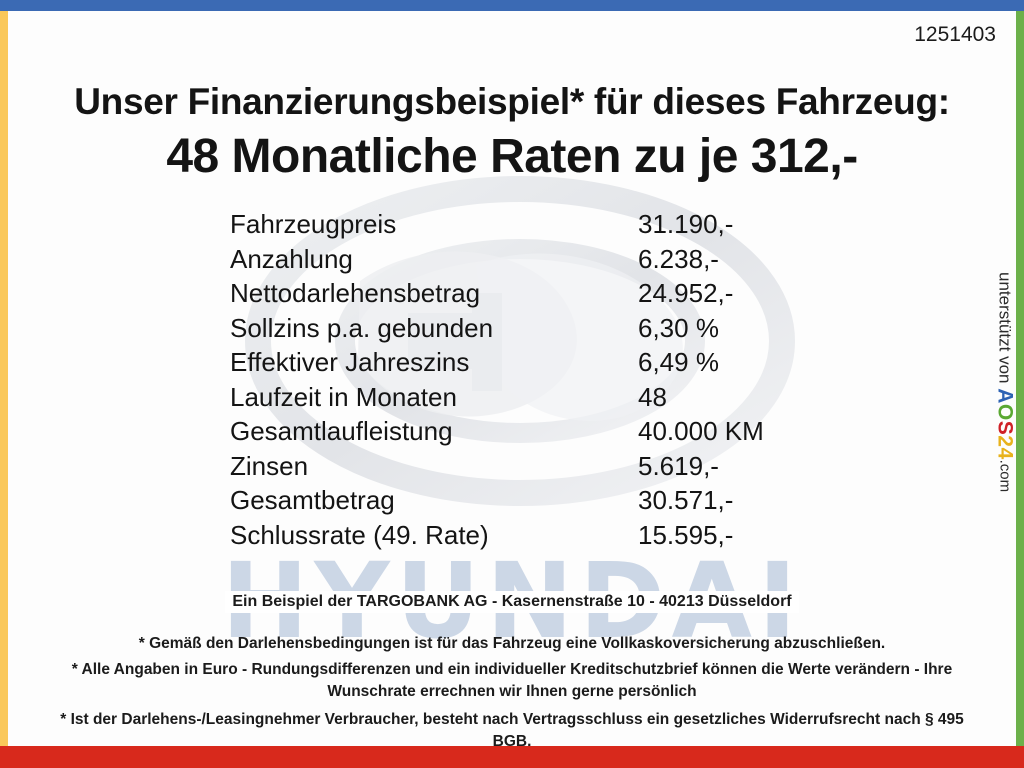 This screenshot has width=1024, height=768. What do you see at coordinates (519, 226) in the screenshot?
I see `table-row: Fahrzeugpreis 31.190,-` at bounding box center [519, 226].